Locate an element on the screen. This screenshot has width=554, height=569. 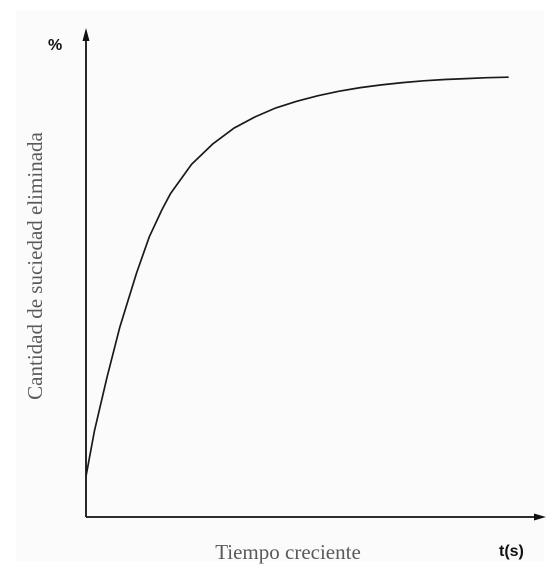
x-axis-arrow-icon is located at coordinates (540, 517).